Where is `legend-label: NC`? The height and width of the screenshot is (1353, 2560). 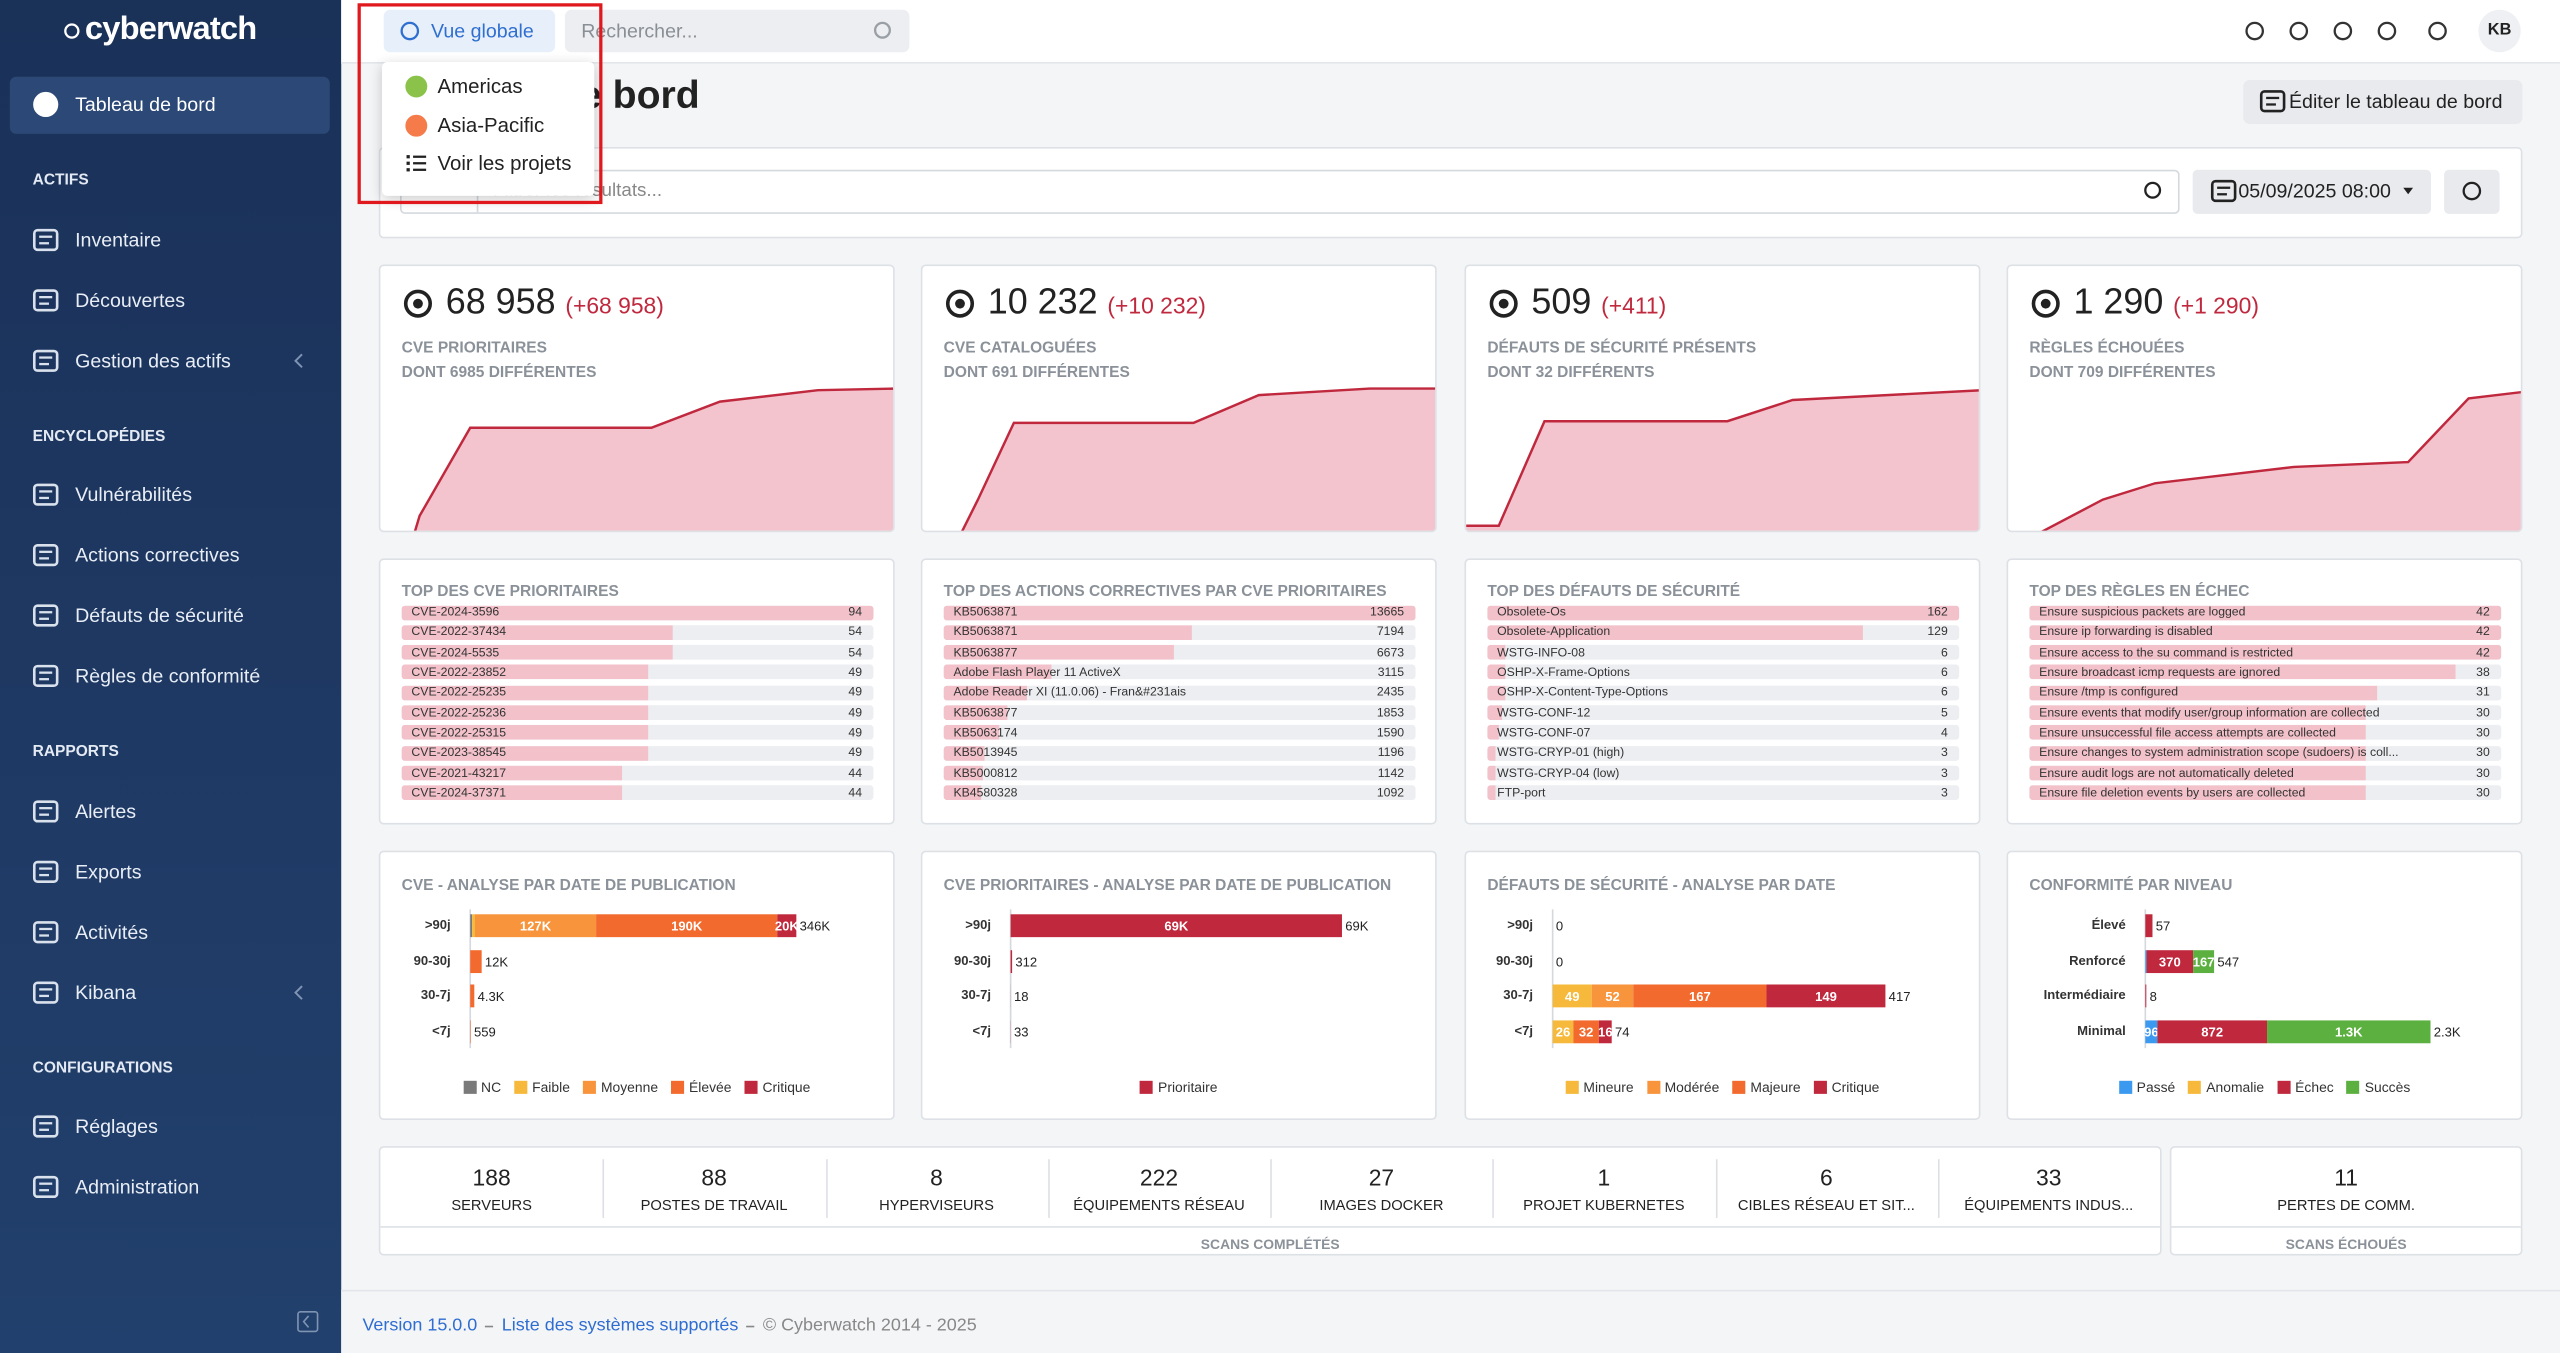 legend-label: NC is located at coordinates (491, 1087).